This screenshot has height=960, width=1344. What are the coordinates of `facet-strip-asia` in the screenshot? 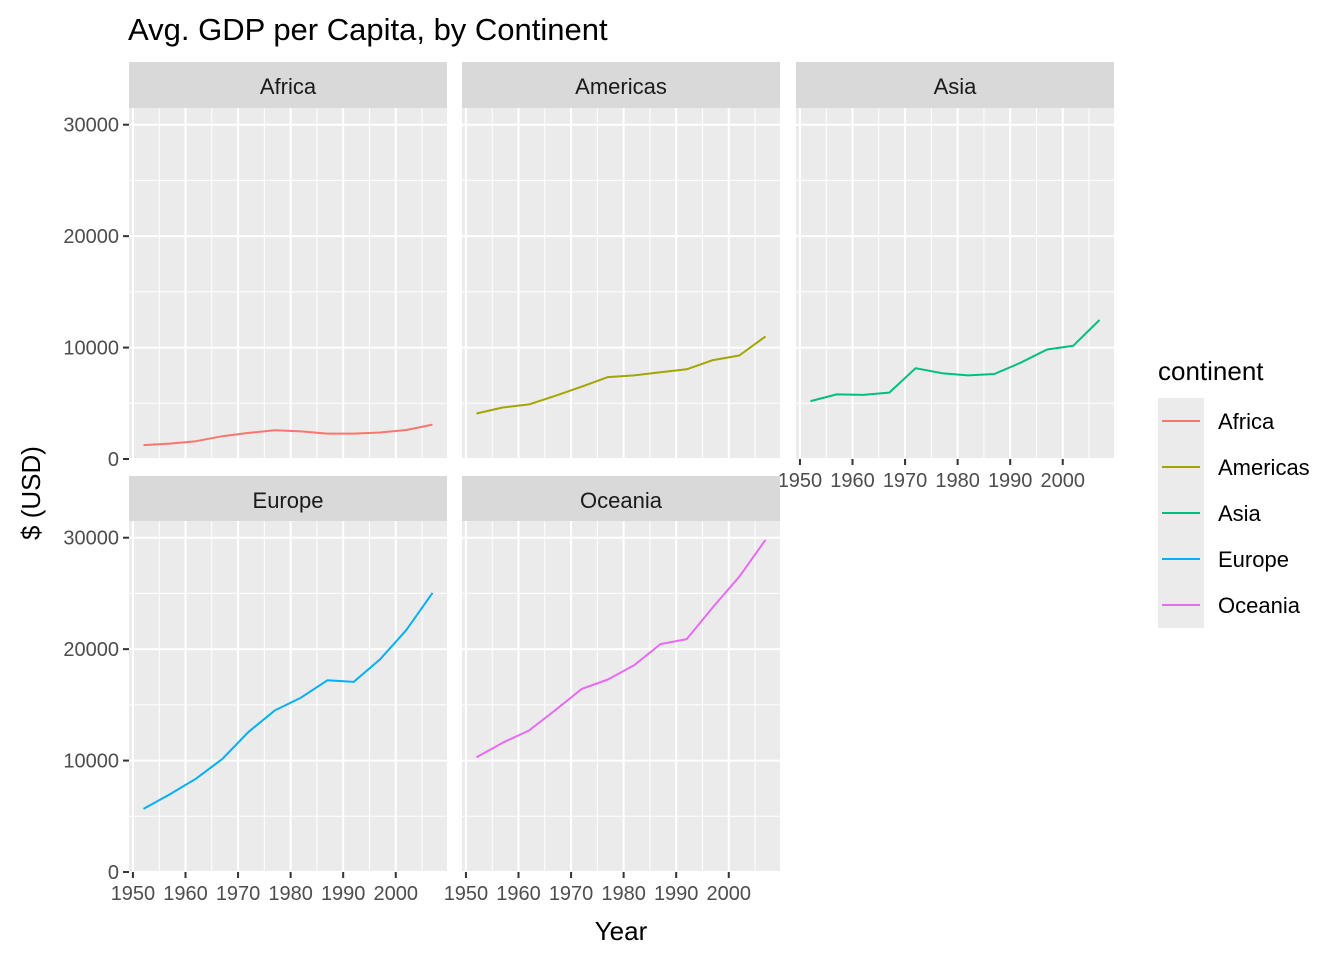 It's located at (955, 85).